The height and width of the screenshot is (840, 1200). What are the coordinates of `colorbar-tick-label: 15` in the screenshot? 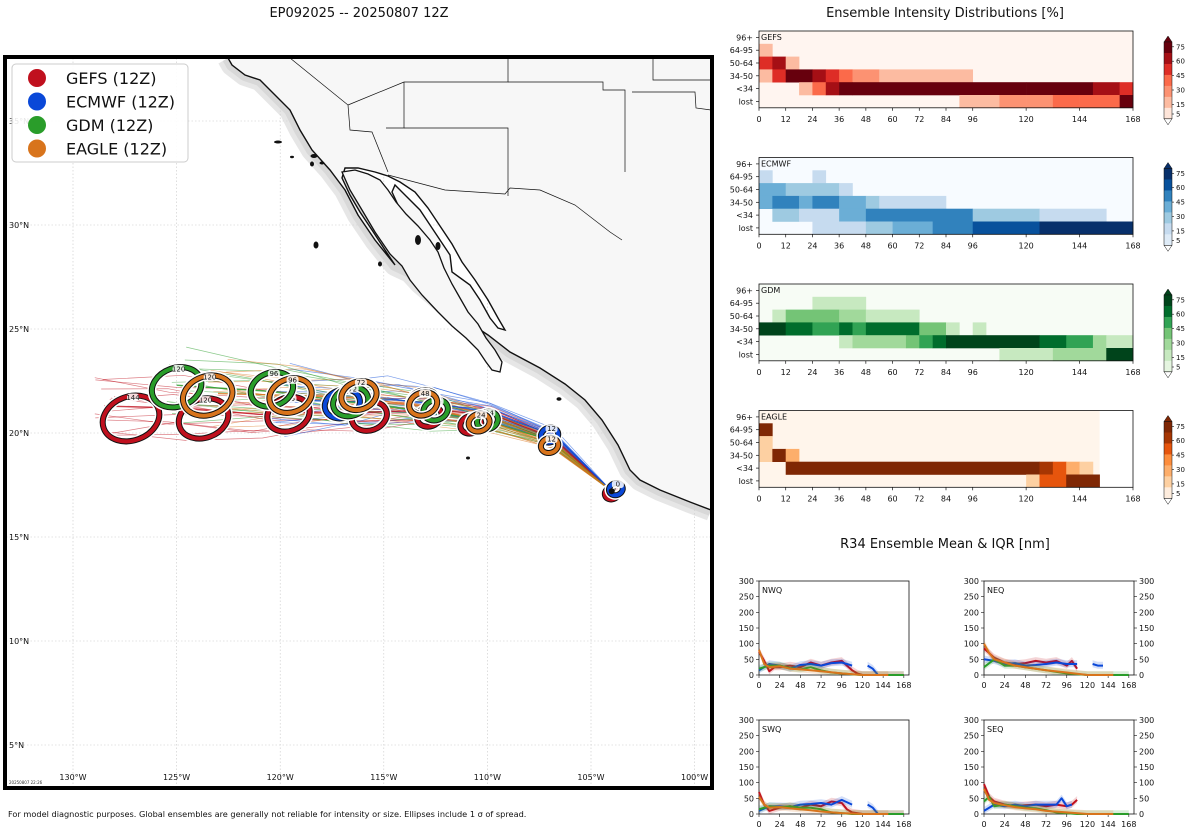 It's located at (1180, 231).